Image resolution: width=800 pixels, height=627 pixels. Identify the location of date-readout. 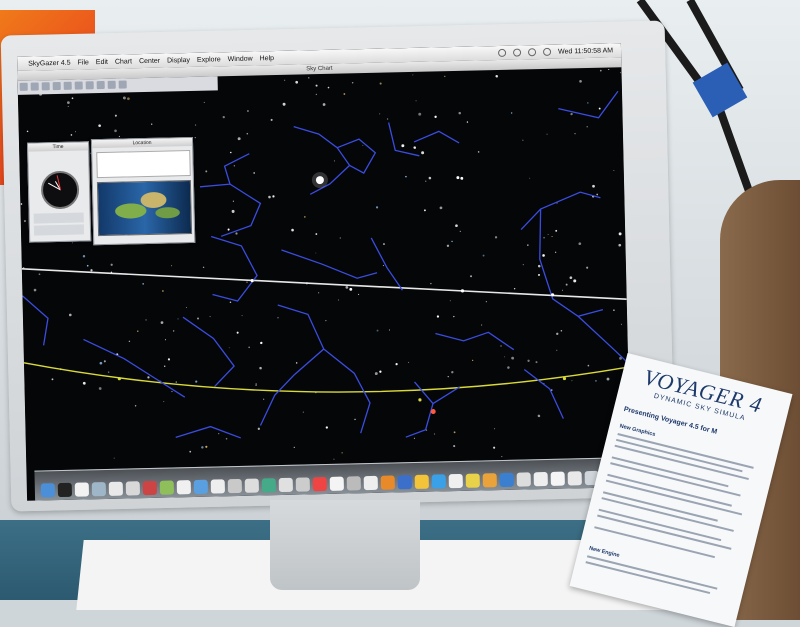
(59, 229).